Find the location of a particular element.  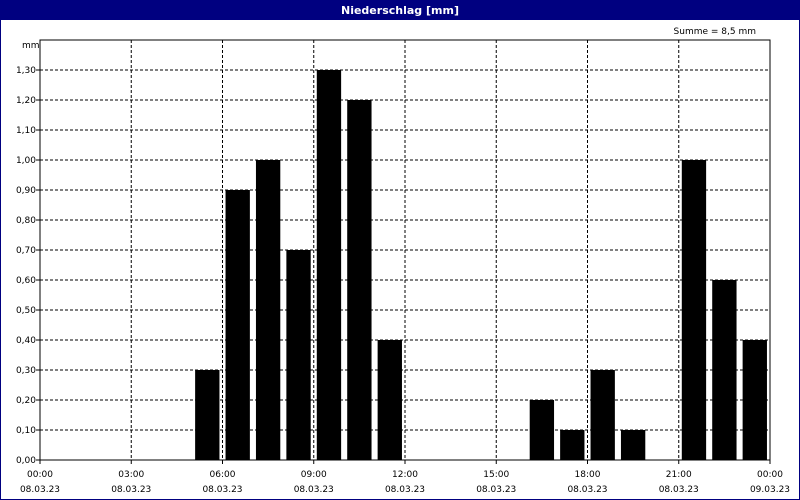

y-tick-label: 0,30 is located at coordinates (26, 371).